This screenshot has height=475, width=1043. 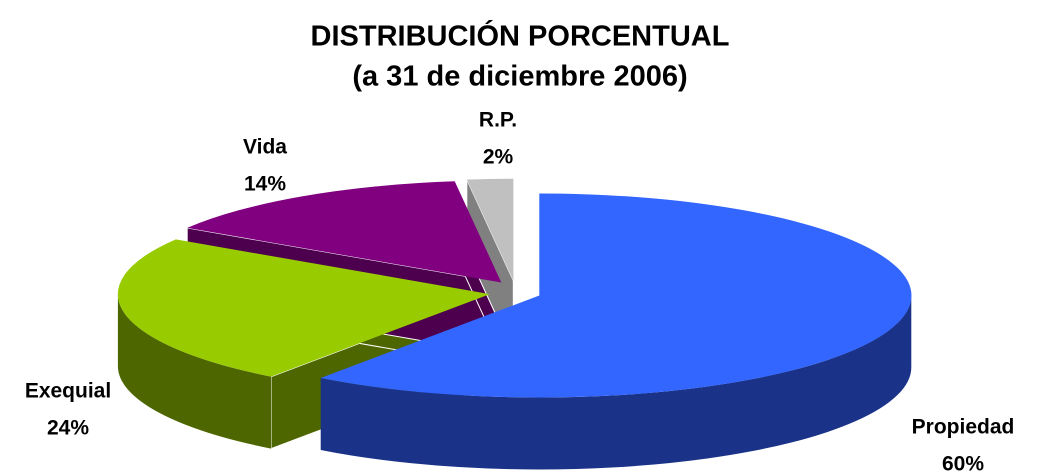 What do you see at coordinates (498, 157) in the screenshot?
I see `slice-value-label: 2%` at bounding box center [498, 157].